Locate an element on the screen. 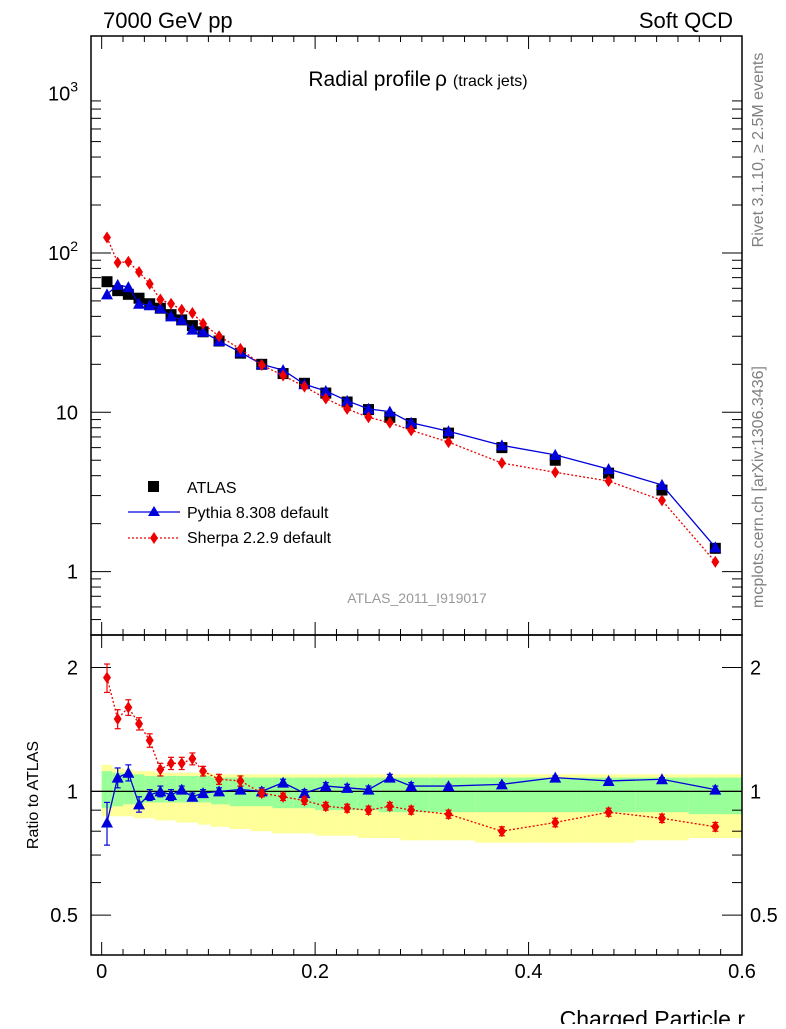  x-tick-label: 0.6 is located at coordinates (742, 972).